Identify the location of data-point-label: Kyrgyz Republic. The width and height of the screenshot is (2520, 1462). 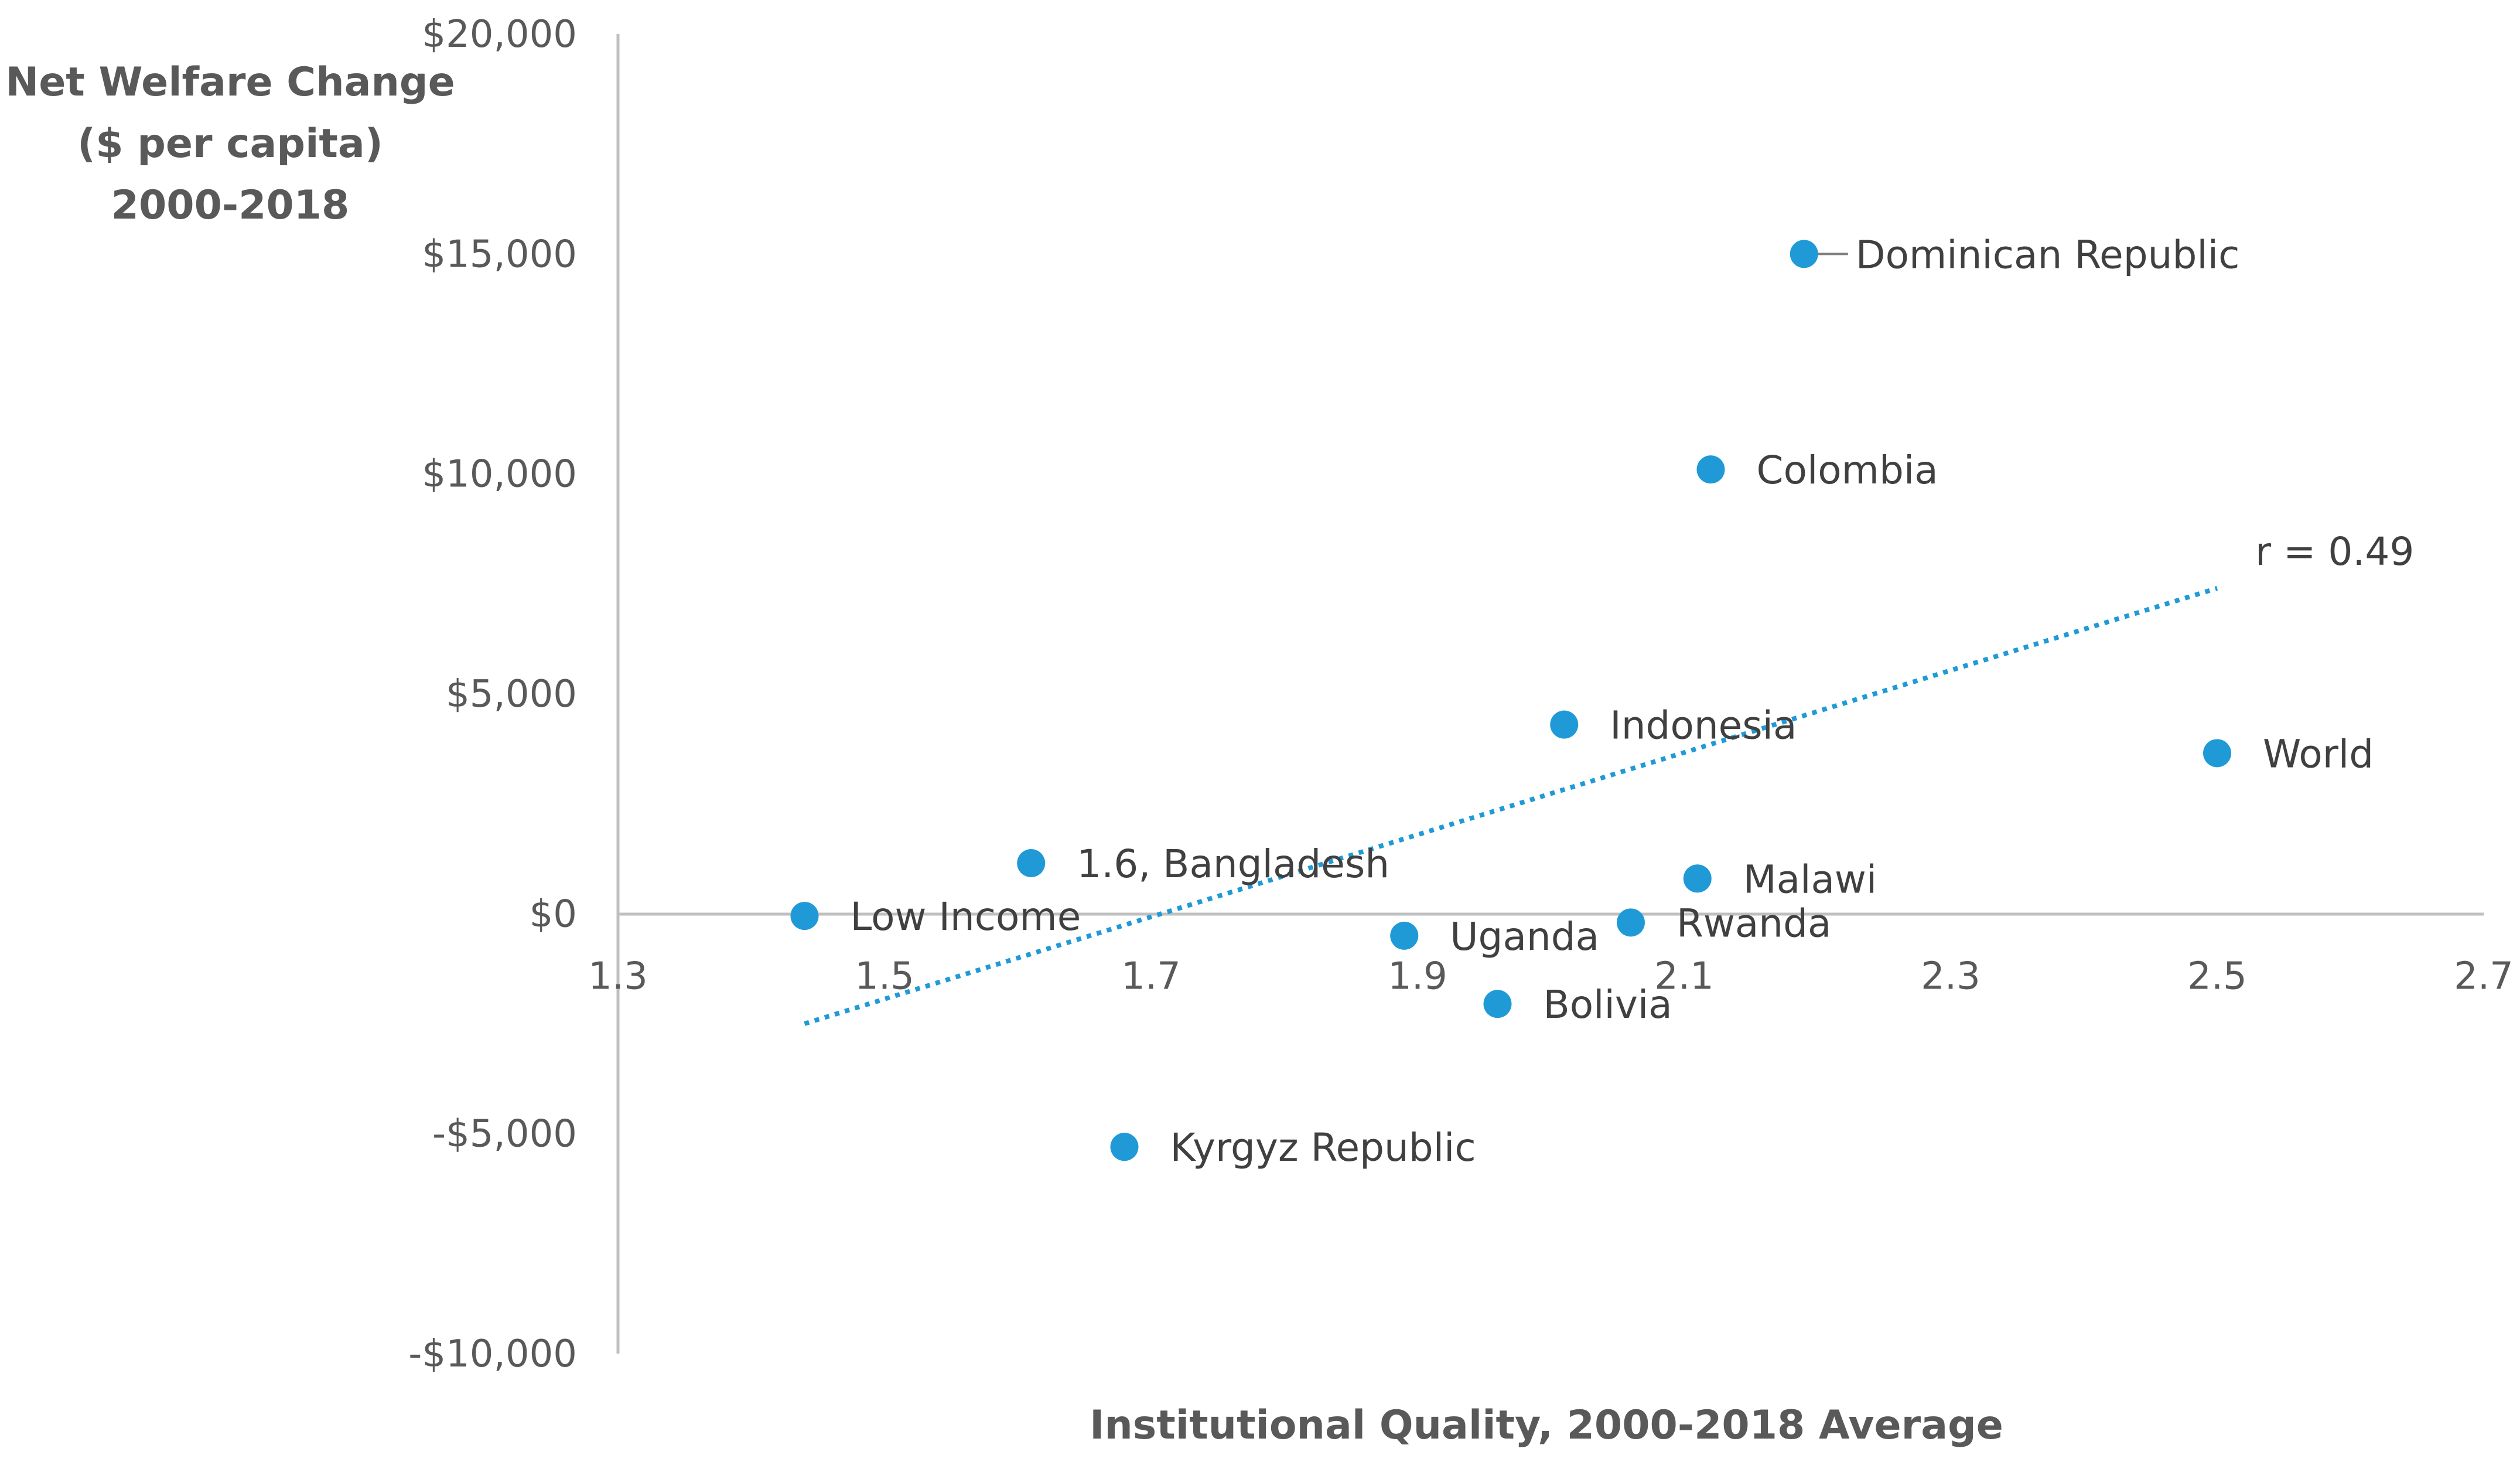
(1323, 1147).